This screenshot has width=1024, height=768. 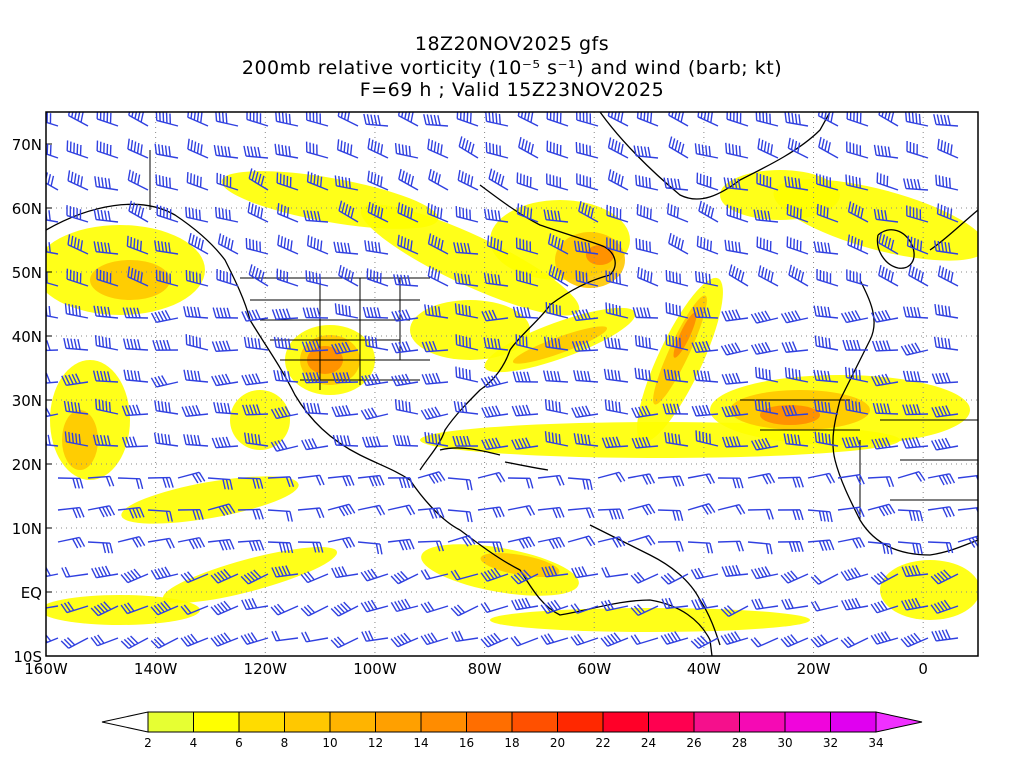 What do you see at coordinates (512, 90) in the screenshot?
I see `map-title-line-3: F=69 h ; Valid 15Z23NOV2025` at bounding box center [512, 90].